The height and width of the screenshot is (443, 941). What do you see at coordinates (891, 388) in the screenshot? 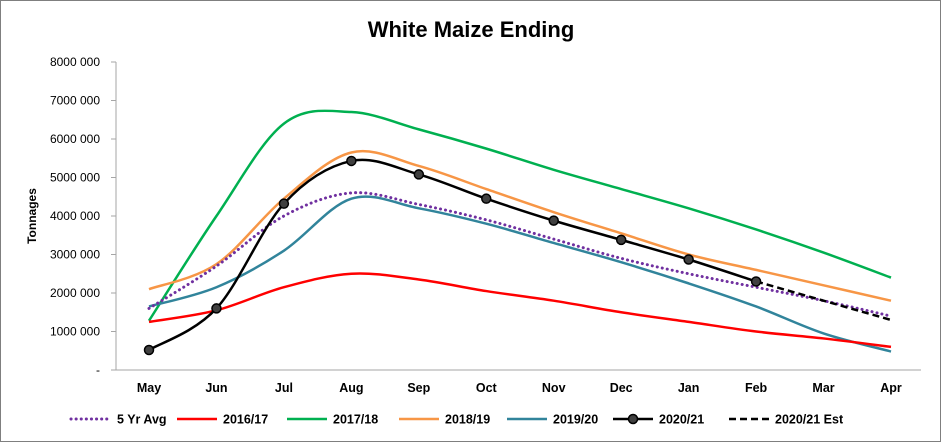
I see `x-tick-label: Apr` at bounding box center [891, 388].